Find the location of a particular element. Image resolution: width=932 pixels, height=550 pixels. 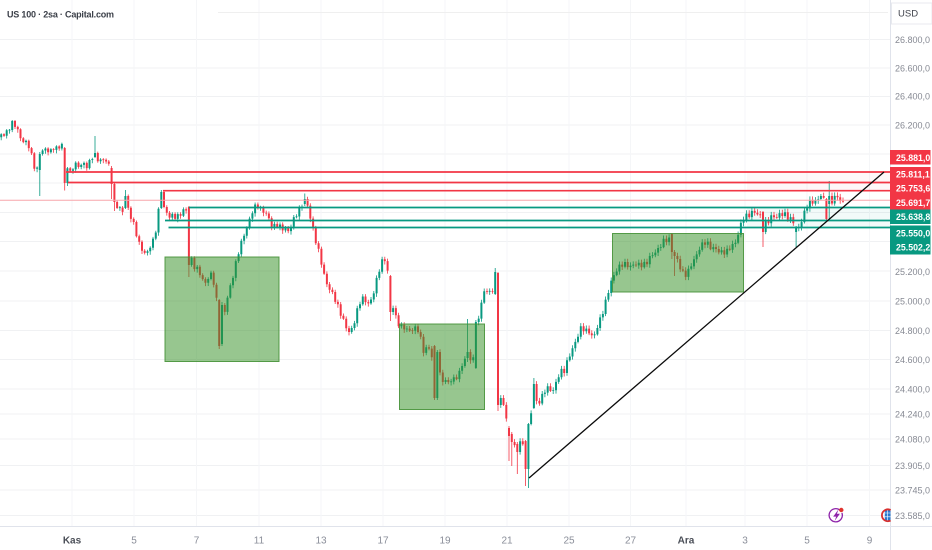

svg-text: 25.753,6 is located at coordinates (913, 189).